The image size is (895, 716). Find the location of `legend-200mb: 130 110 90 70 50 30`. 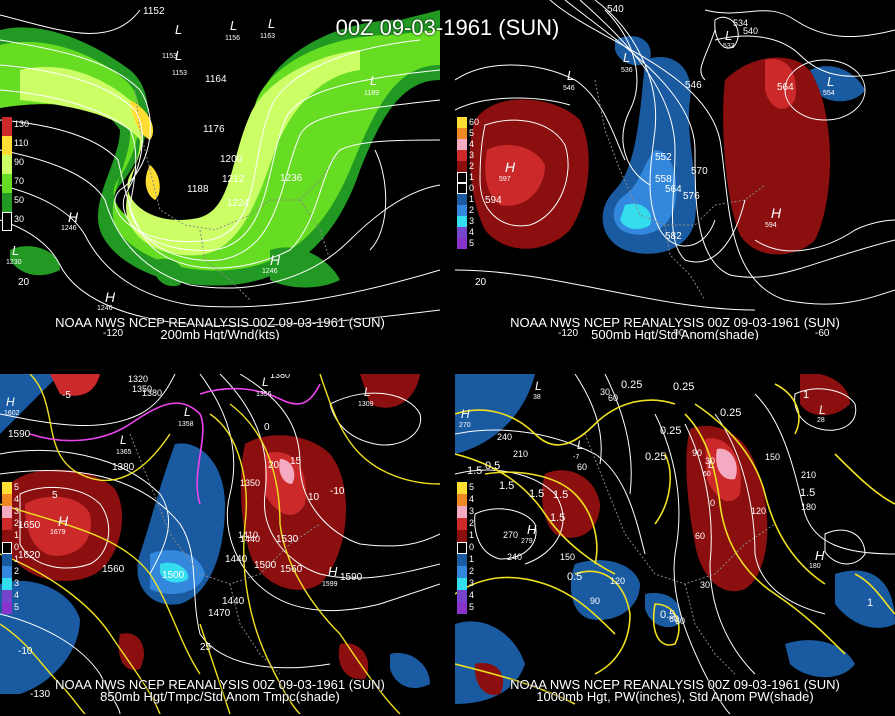

legend-200mb: 130 110 90 70 50 30 is located at coordinates (15, 174).